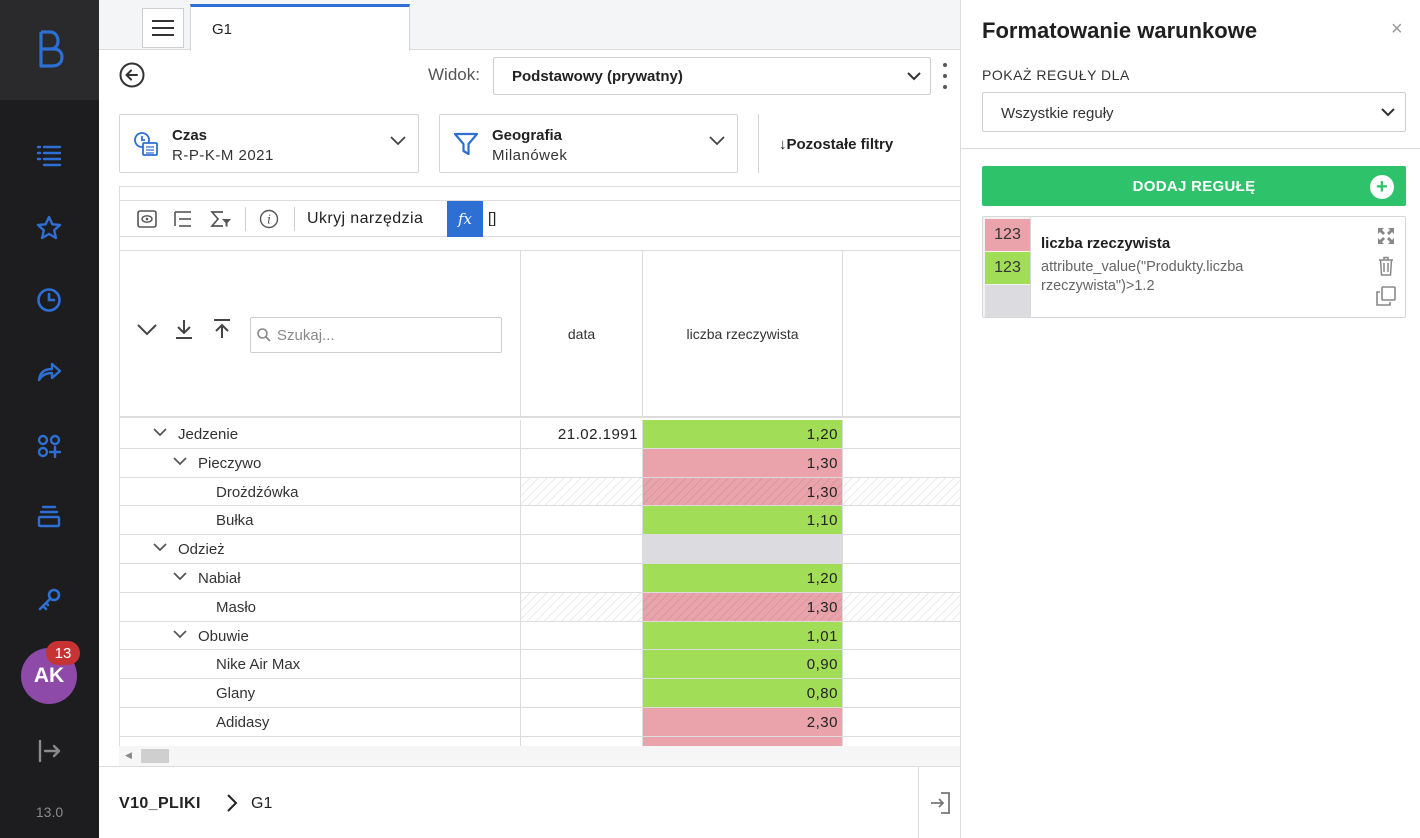  Describe the element at coordinates (712, 76) in the screenshot. I see `view-select: Podstawowy (prywatny)` at that location.